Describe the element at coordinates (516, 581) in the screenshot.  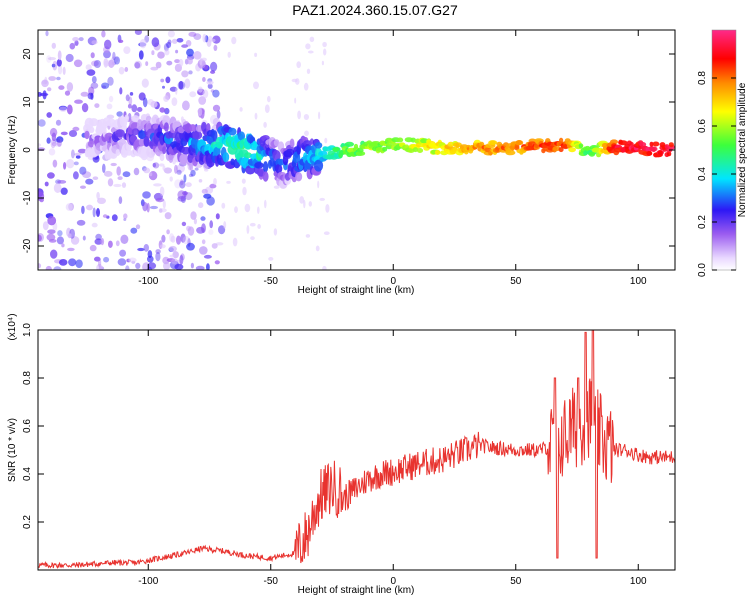
I see `x-tick-label: 50` at that location.